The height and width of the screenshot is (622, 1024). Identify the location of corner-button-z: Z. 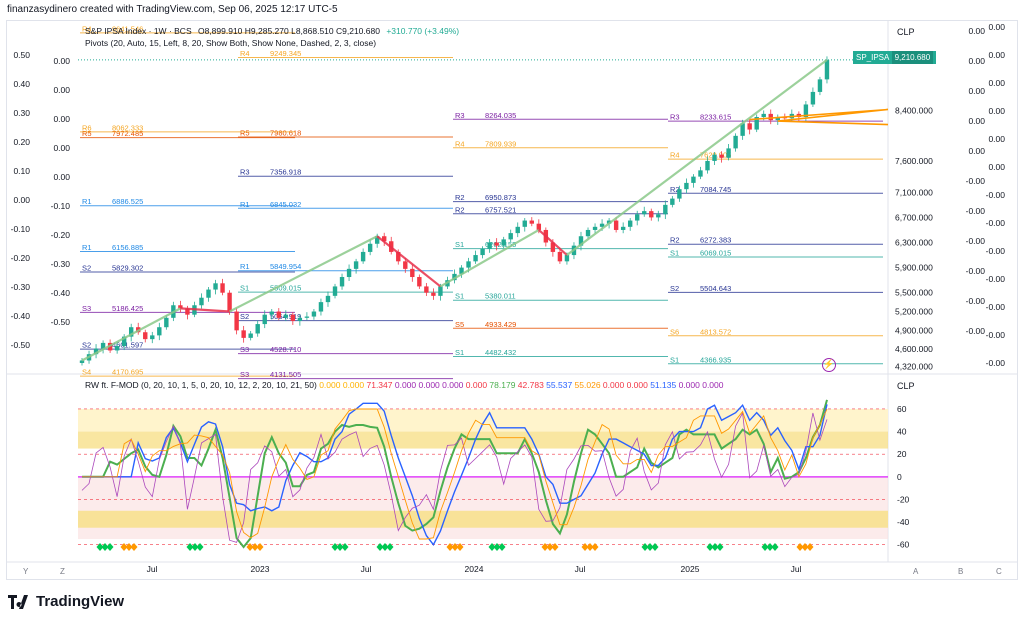
(62, 571).